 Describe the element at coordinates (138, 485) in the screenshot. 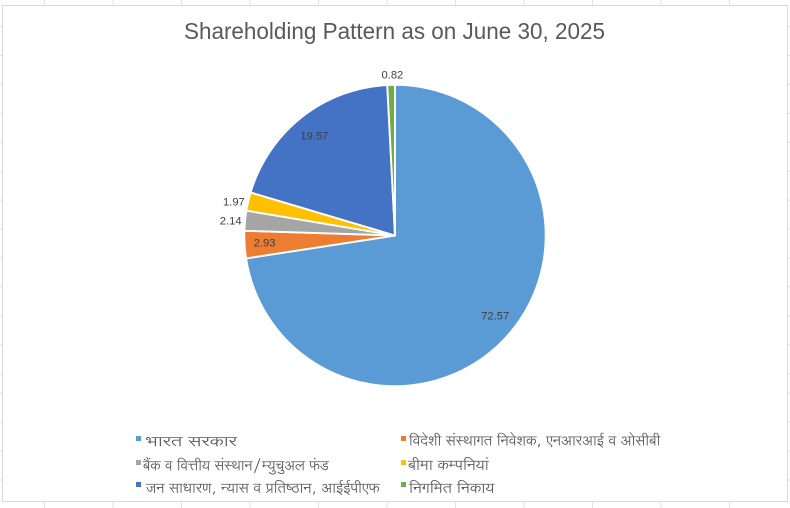

I see `legend-swatch-e5` at that location.